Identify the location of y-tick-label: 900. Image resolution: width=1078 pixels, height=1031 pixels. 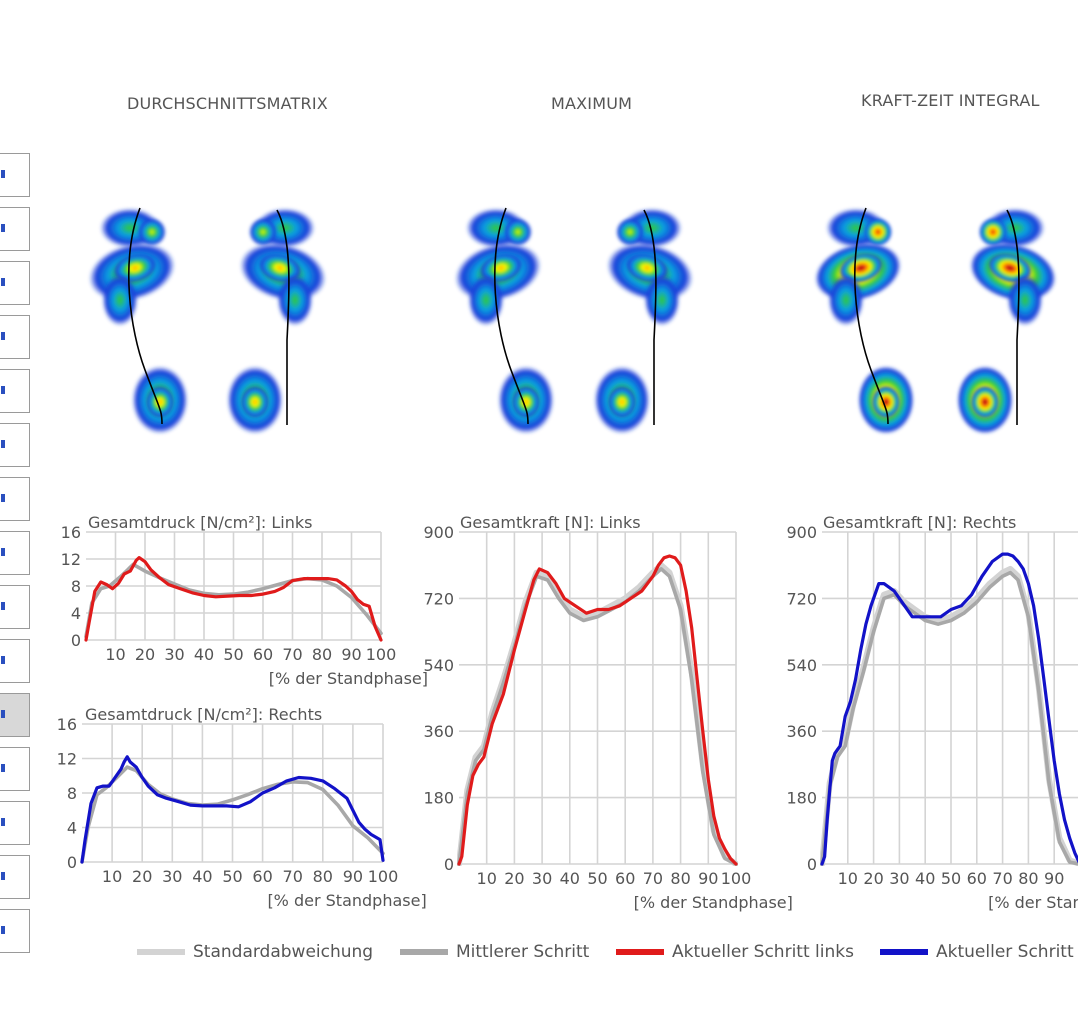
(801, 532).